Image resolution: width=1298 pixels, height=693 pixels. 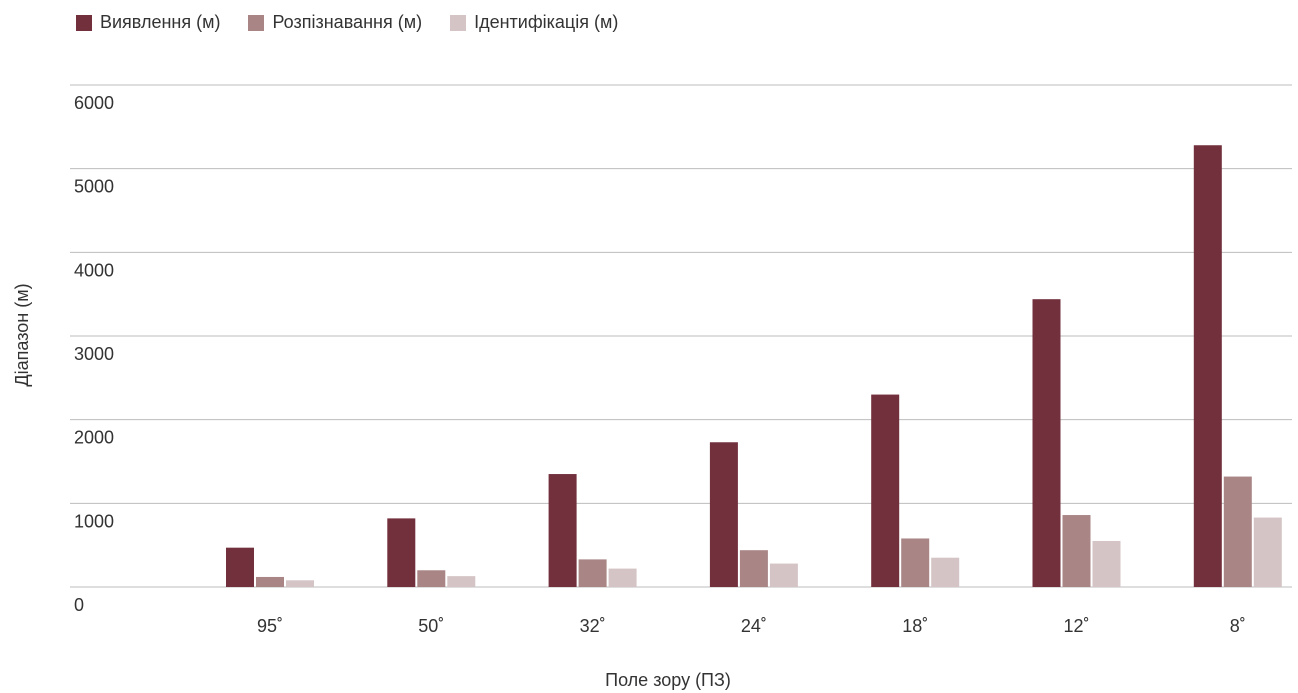 What do you see at coordinates (1238, 626) in the screenshot?
I see `x-tick-label: 8˚` at bounding box center [1238, 626].